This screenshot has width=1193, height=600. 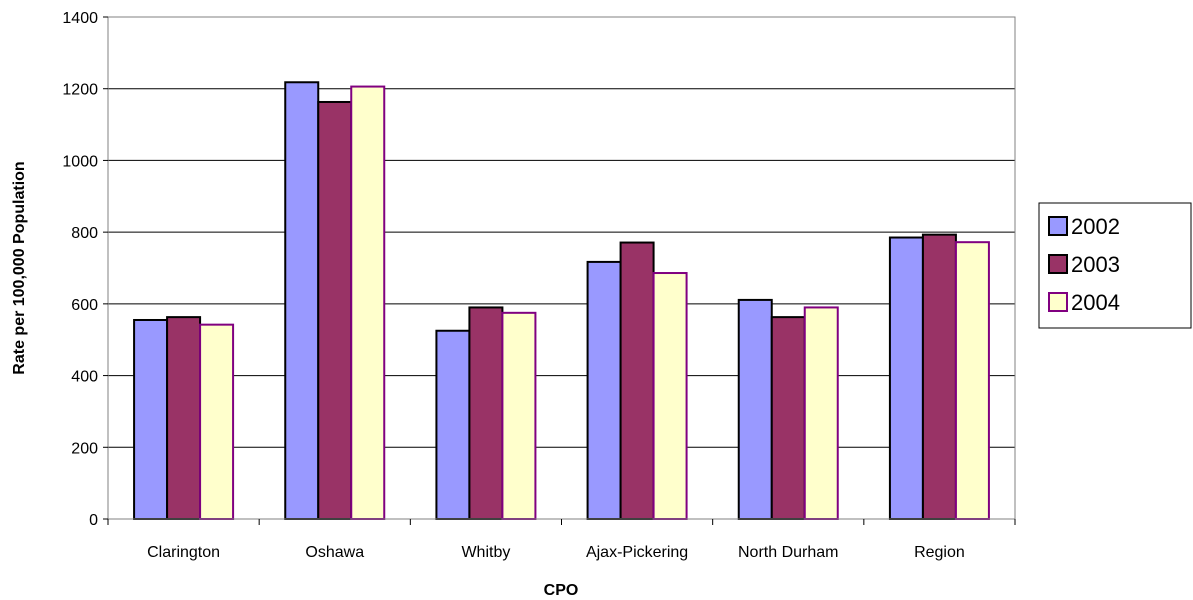 What do you see at coordinates (561, 590) in the screenshot?
I see `x-axis-title: CPO` at bounding box center [561, 590].